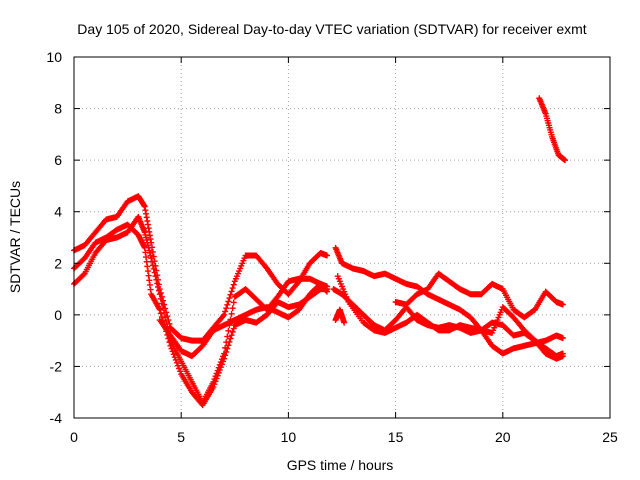 The image size is (640, 480). Describe the element at coordinates (58, 160) in the screenshot. I see `y-tick-label: 6` at that location.